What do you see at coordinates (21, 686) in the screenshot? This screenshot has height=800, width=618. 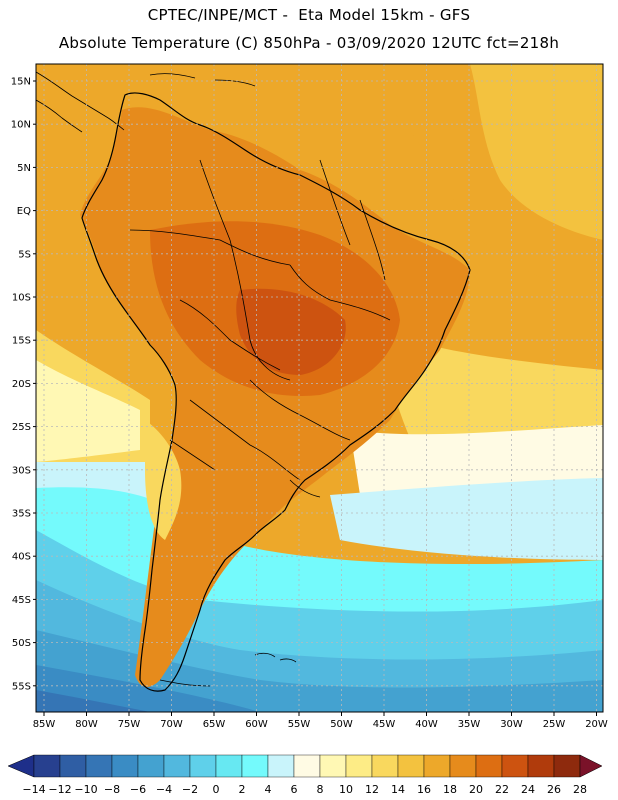 I see `lat-label: 55S` at bounding box center [21, 686].